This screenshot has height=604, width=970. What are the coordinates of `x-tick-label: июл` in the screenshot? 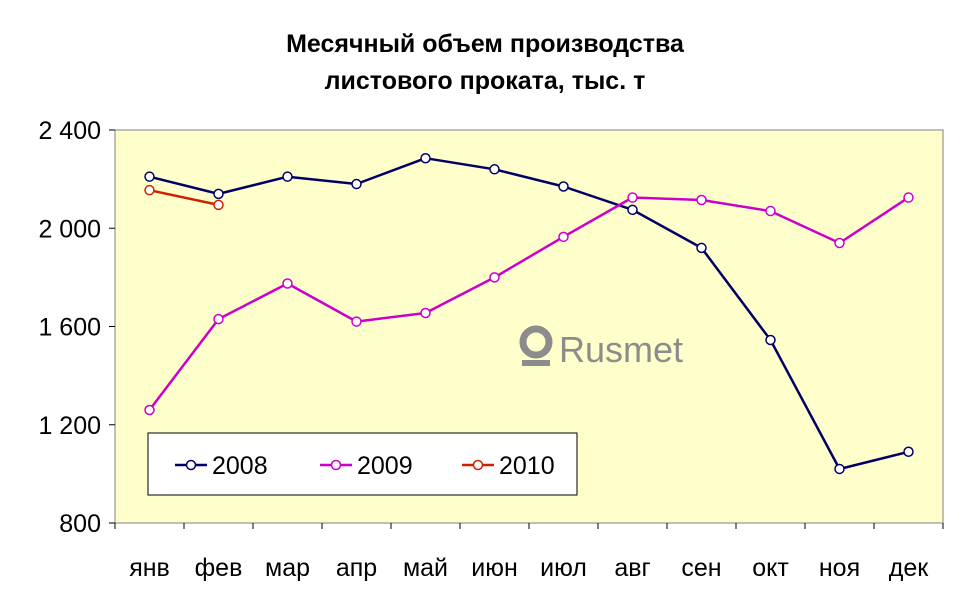 It's located at (563, 568).